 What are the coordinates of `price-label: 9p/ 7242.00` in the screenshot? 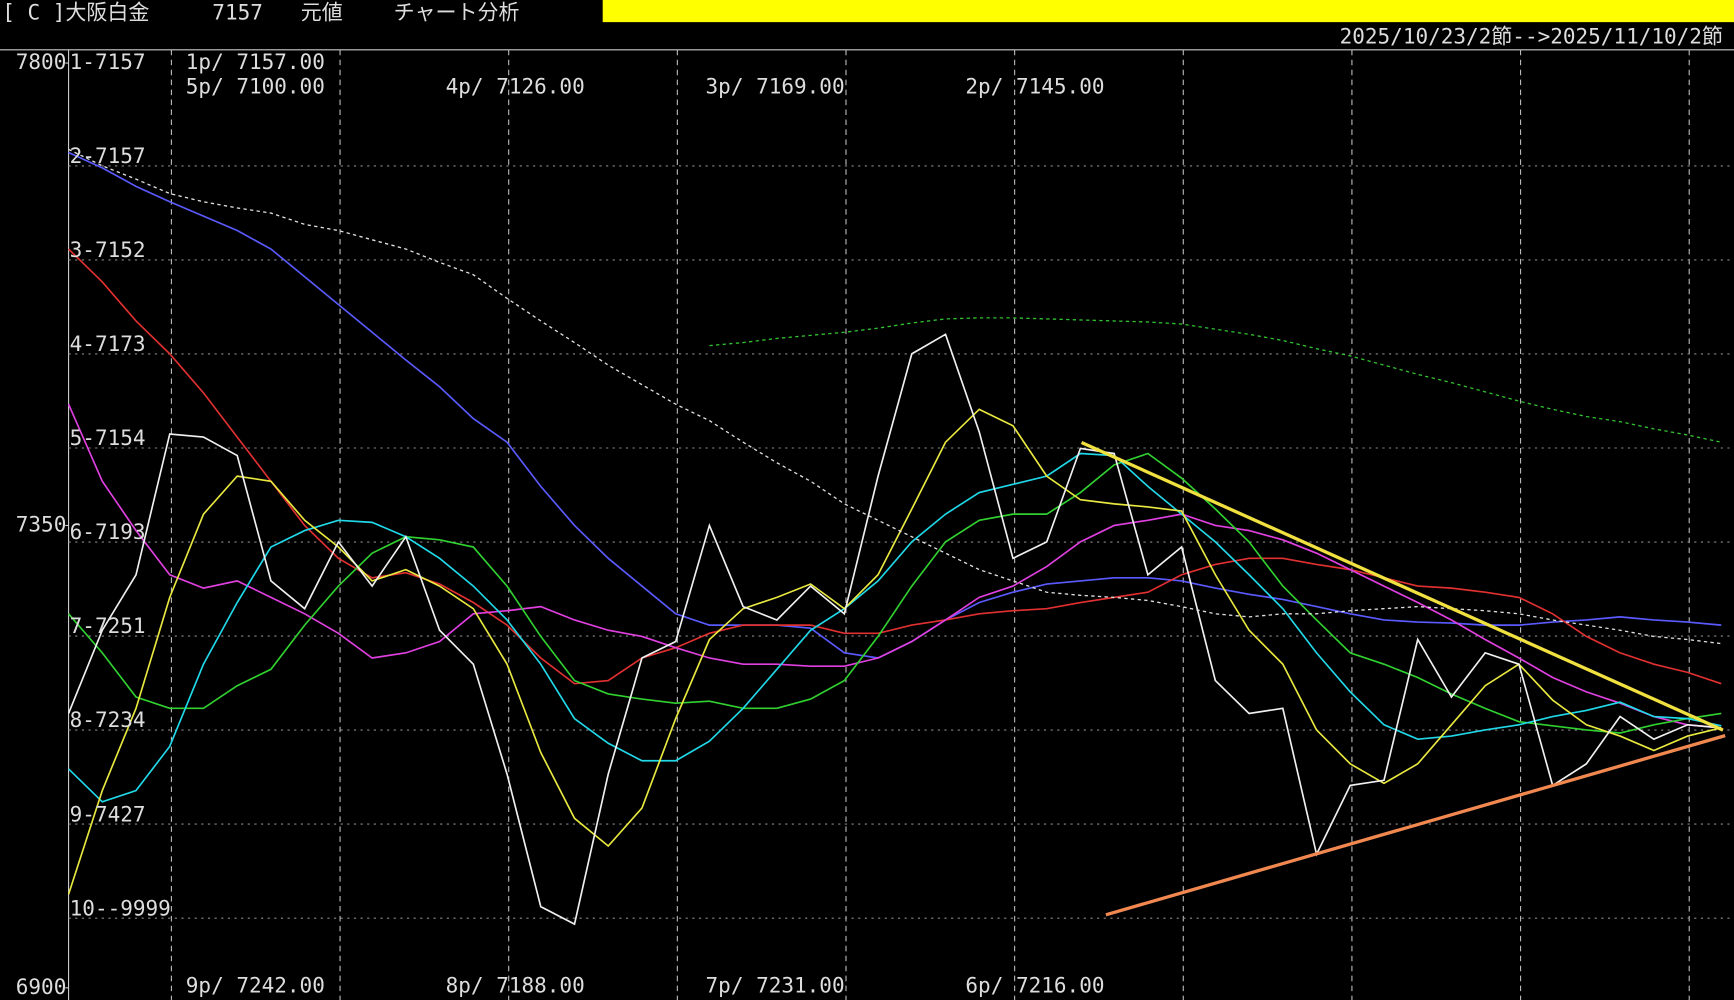 It's located at (255, 985).